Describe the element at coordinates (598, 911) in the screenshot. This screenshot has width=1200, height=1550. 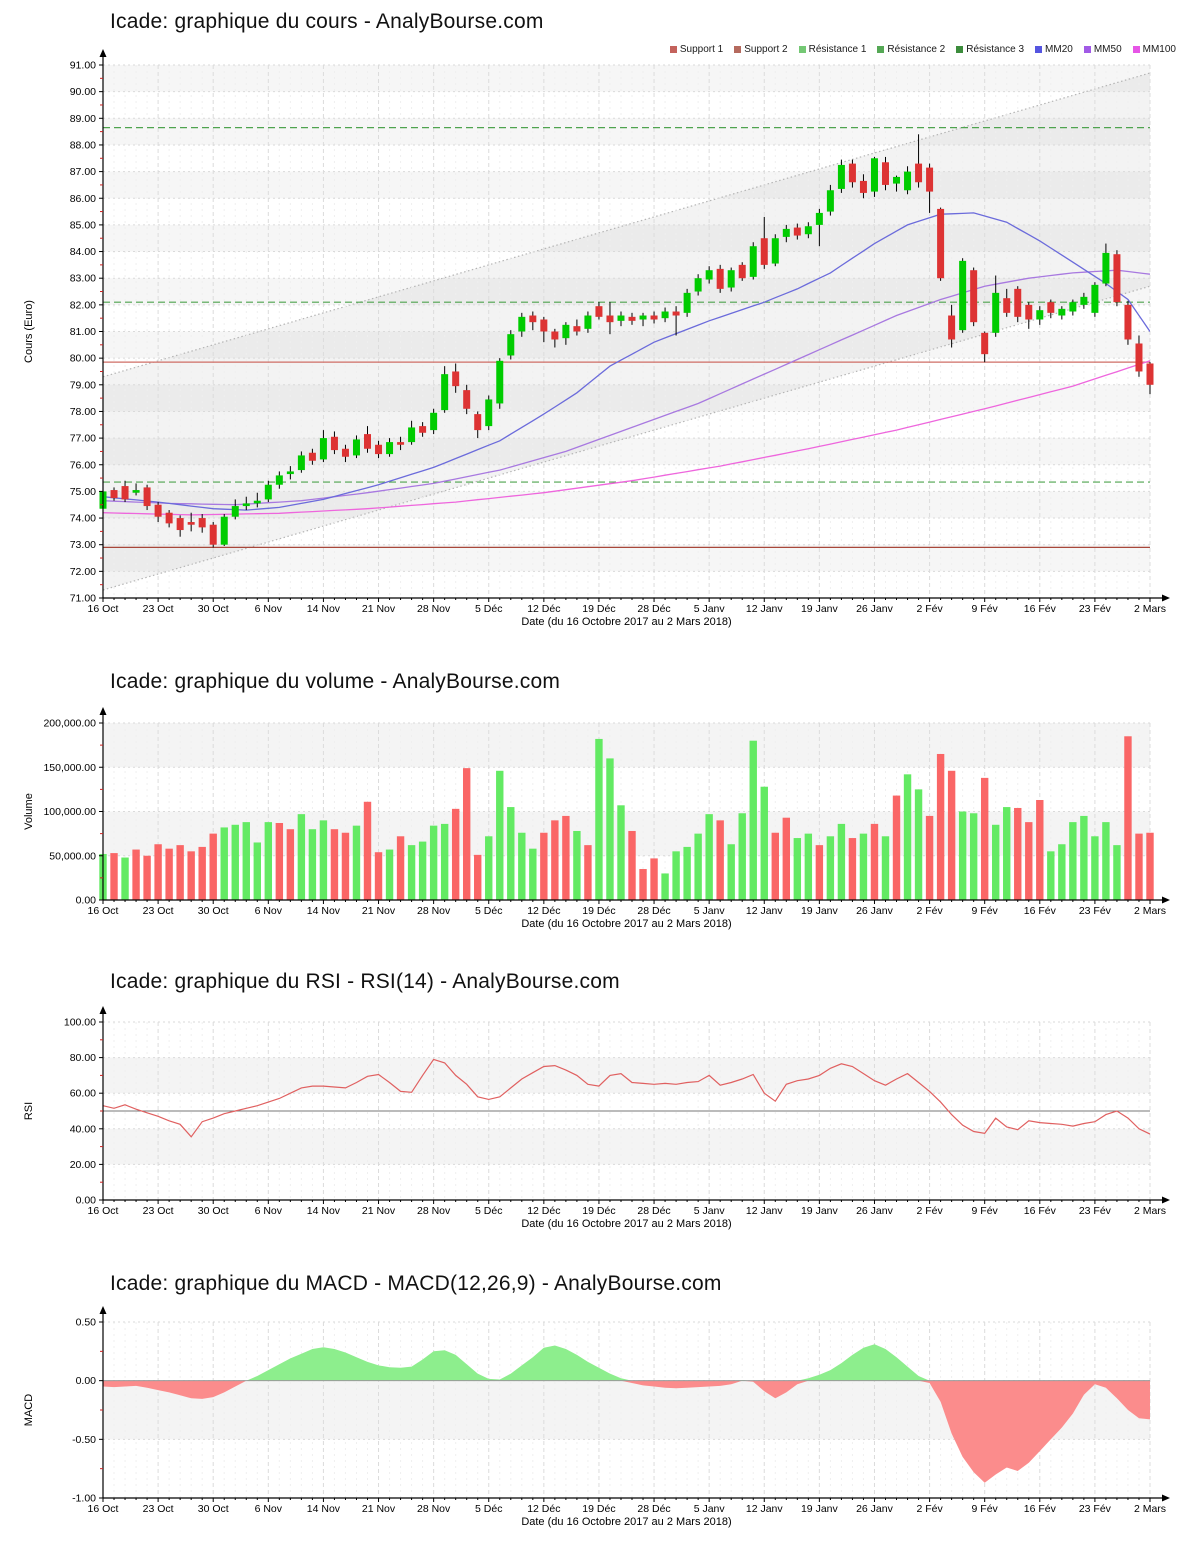
I see `x-tick-label: 19 Déc` at that location.